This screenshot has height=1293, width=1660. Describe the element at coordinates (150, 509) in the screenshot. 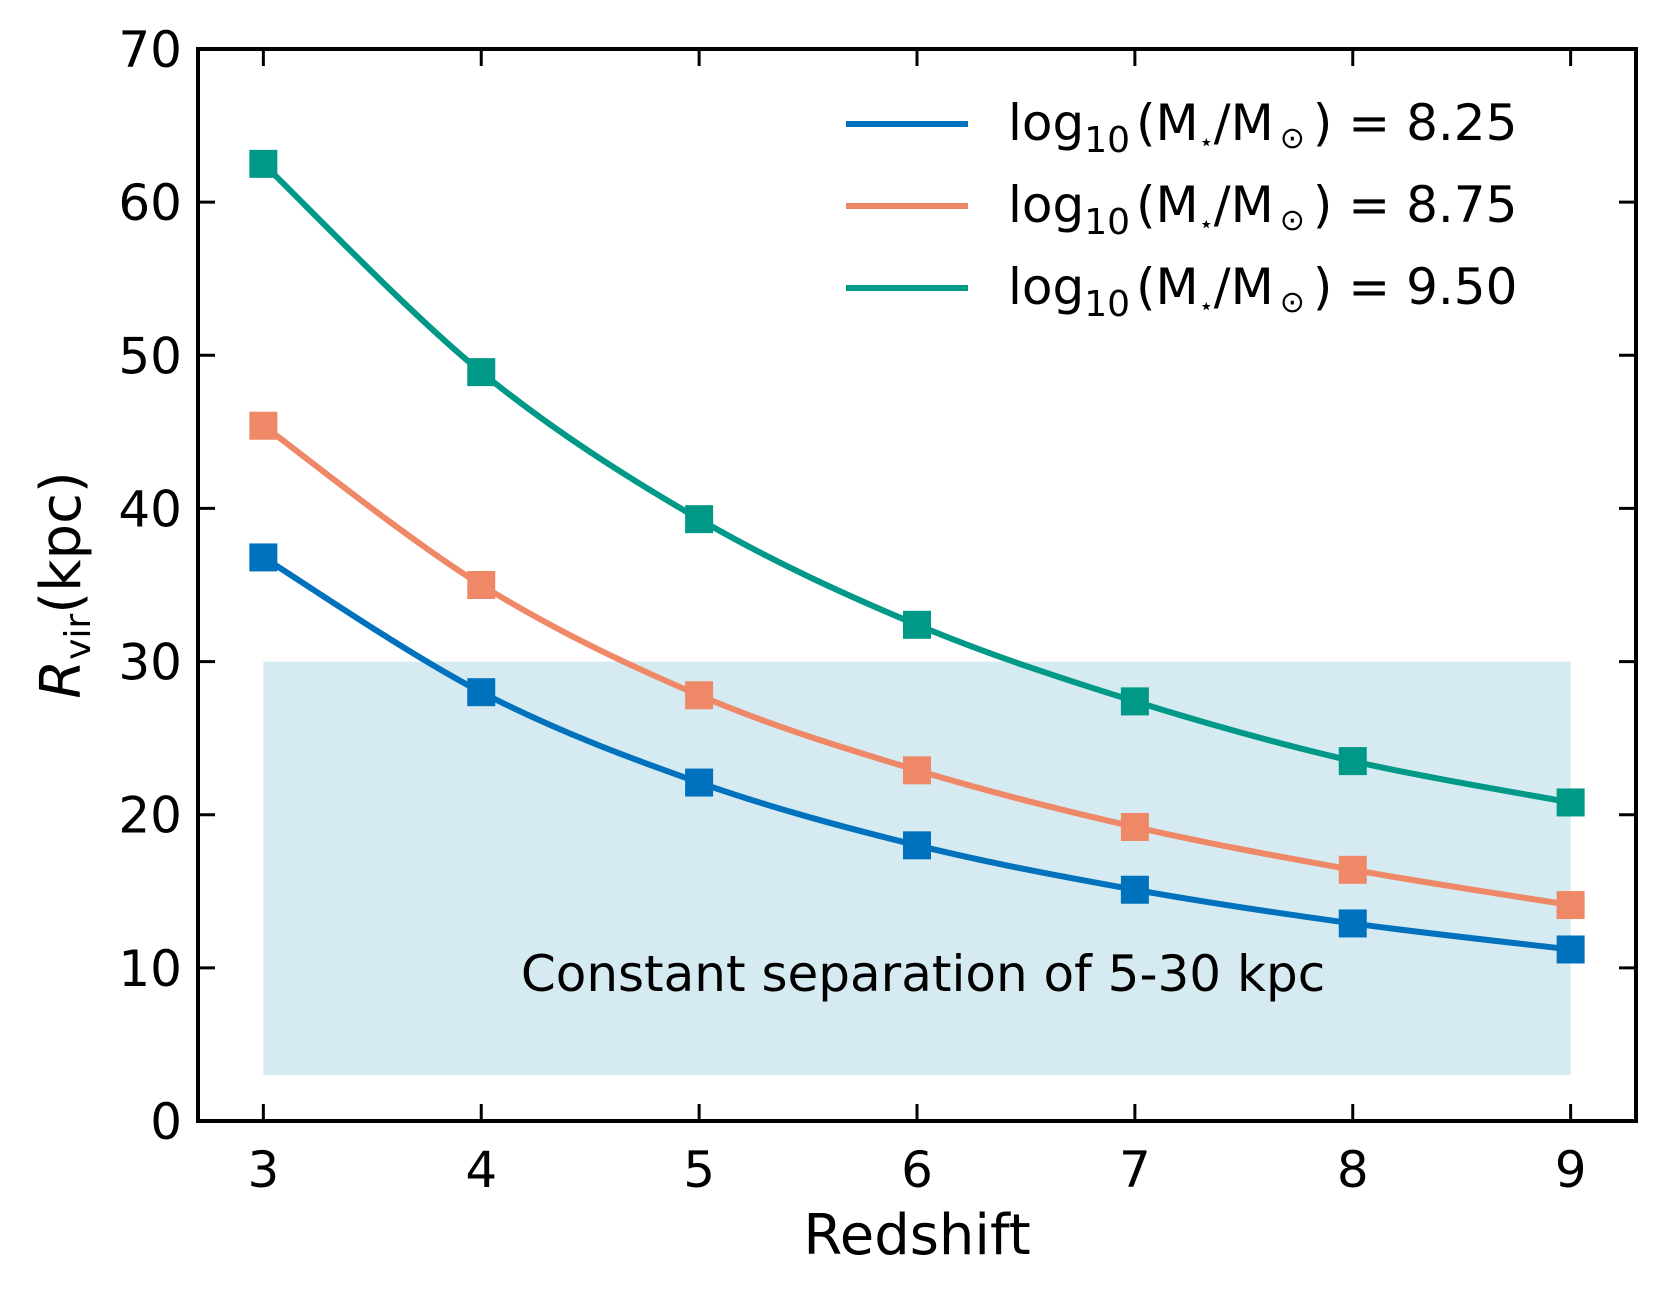

I see `y-tick-label: 40` at that location.